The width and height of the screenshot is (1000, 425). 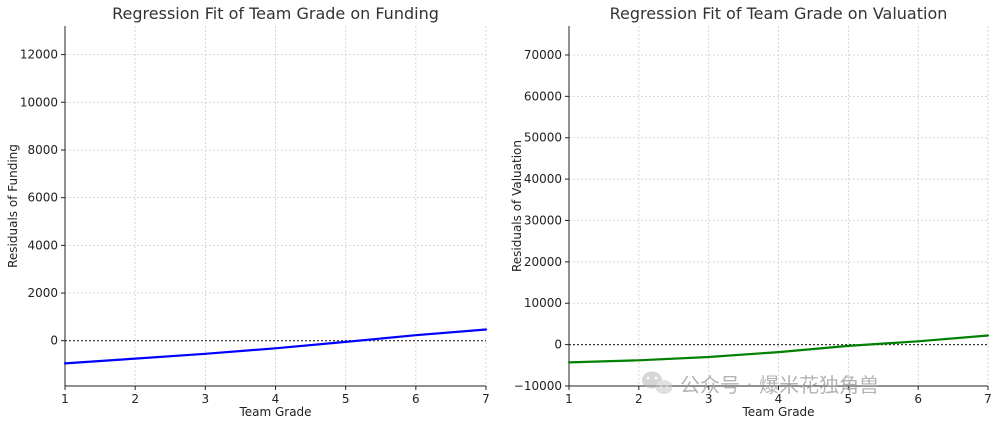 What do you see at coordinates (42, 293) in the screenshot?
I see `y-tick-label: 2000` at bounding box center [42, 293].